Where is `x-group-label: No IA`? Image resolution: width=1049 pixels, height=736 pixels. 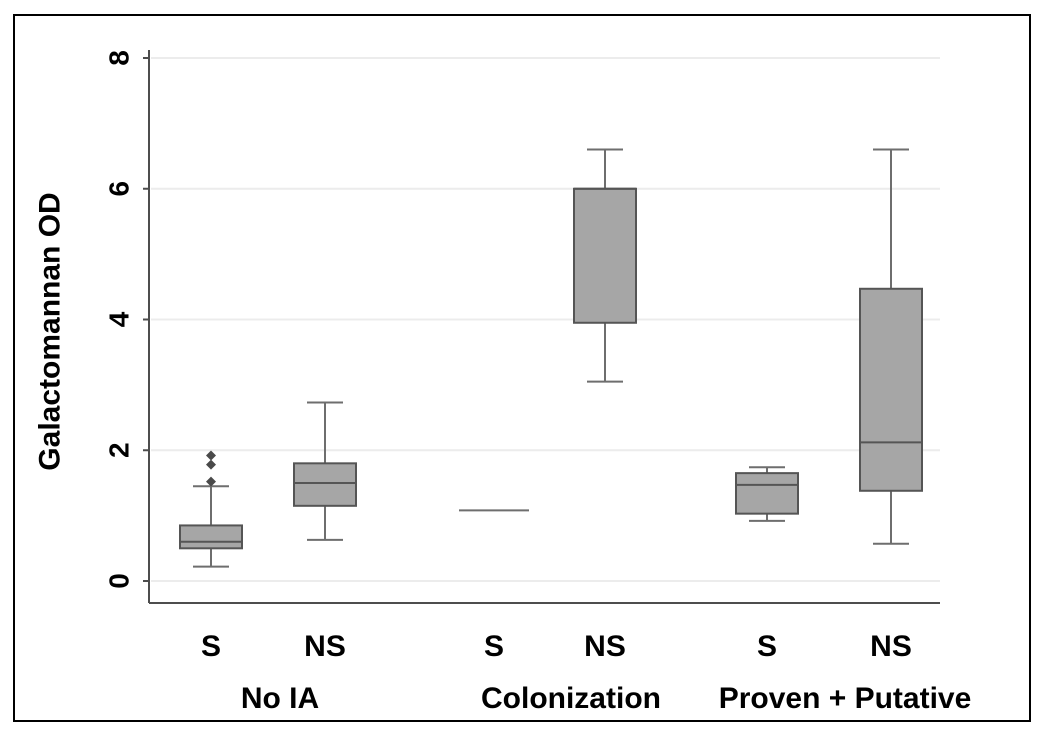 x-group-label: No IA is located at coordinates (280, 698).